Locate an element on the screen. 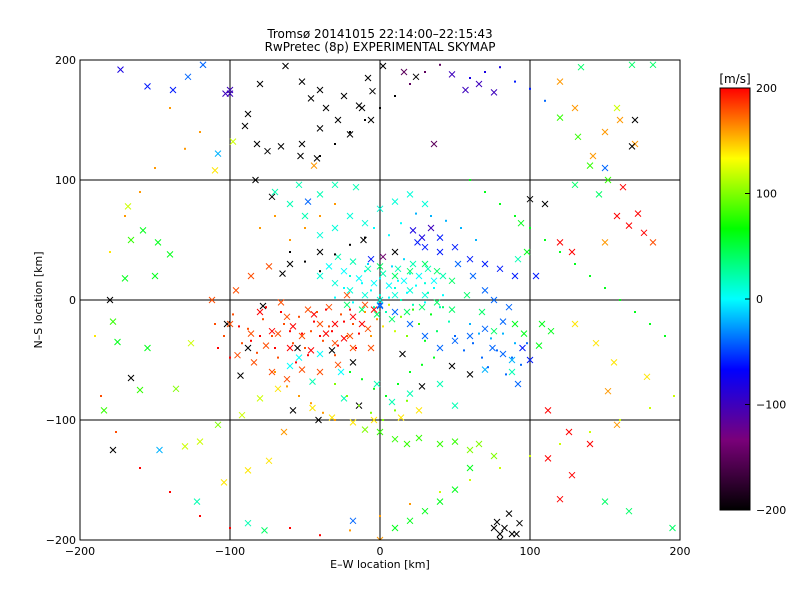 This screenshot has width=800, height=600. y-axis-label: N–S location [km] is located at coordinates (38, 299).